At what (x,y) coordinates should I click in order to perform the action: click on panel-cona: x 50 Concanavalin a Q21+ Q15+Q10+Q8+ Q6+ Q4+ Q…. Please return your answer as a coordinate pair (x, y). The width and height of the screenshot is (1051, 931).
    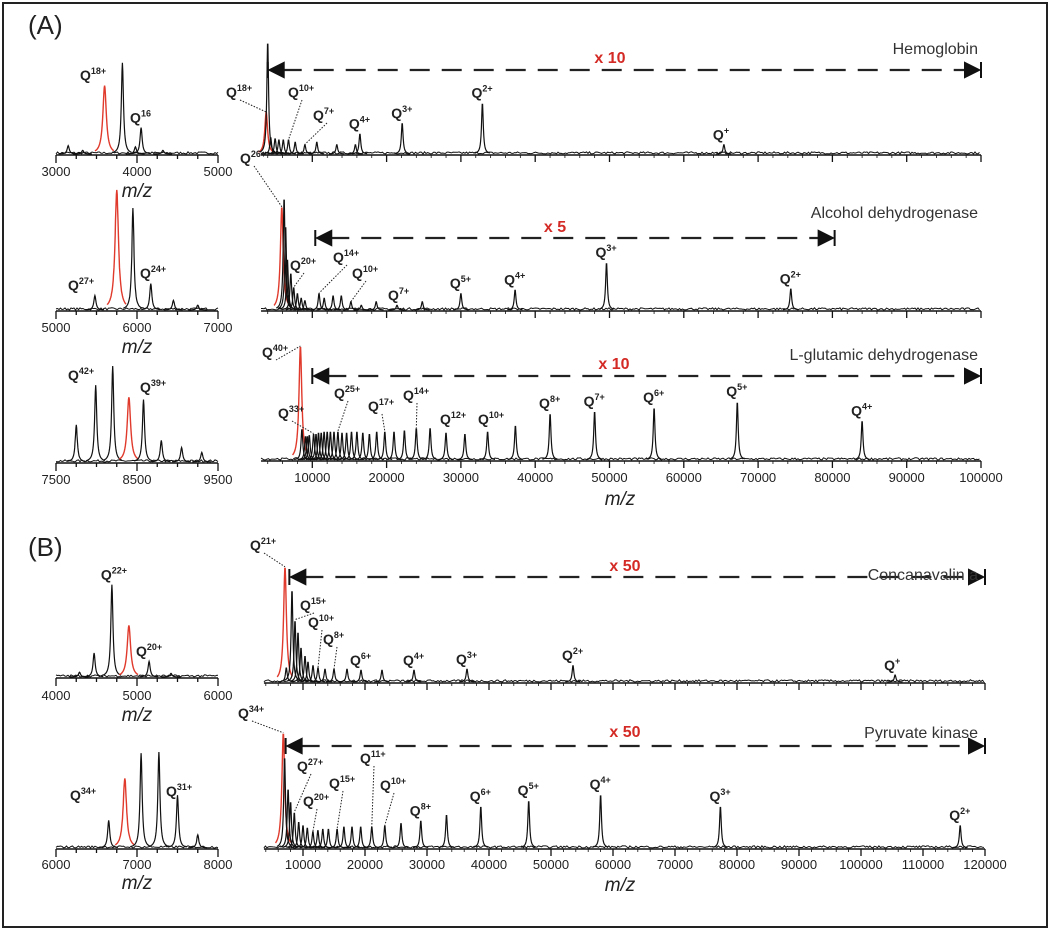
    Looking at the image, I should click on (618, 613).